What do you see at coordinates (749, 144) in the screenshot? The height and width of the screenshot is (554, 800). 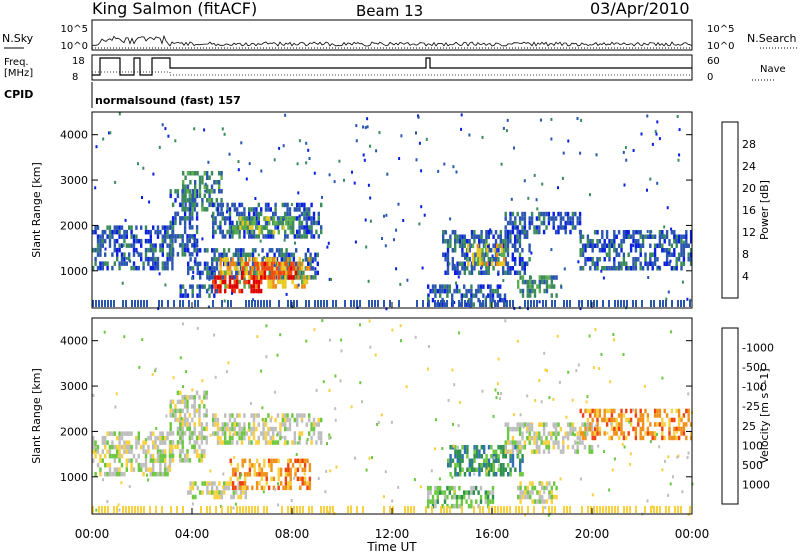 I see `power-colorbar-tick-0: 28` at bounding box center [749, 144].